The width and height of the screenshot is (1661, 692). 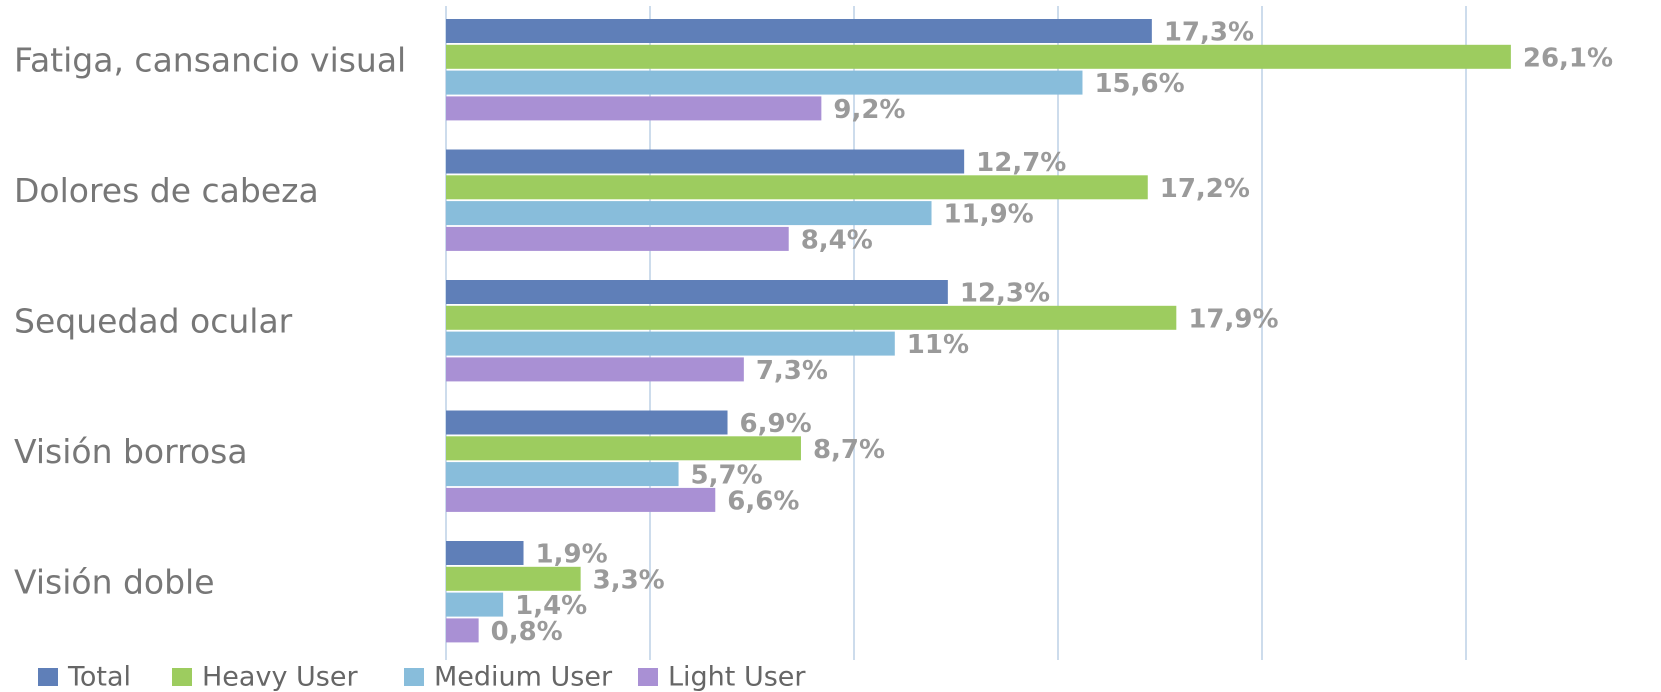 I want to click on value-label: 26,1%, so click(x=1568, y=58).